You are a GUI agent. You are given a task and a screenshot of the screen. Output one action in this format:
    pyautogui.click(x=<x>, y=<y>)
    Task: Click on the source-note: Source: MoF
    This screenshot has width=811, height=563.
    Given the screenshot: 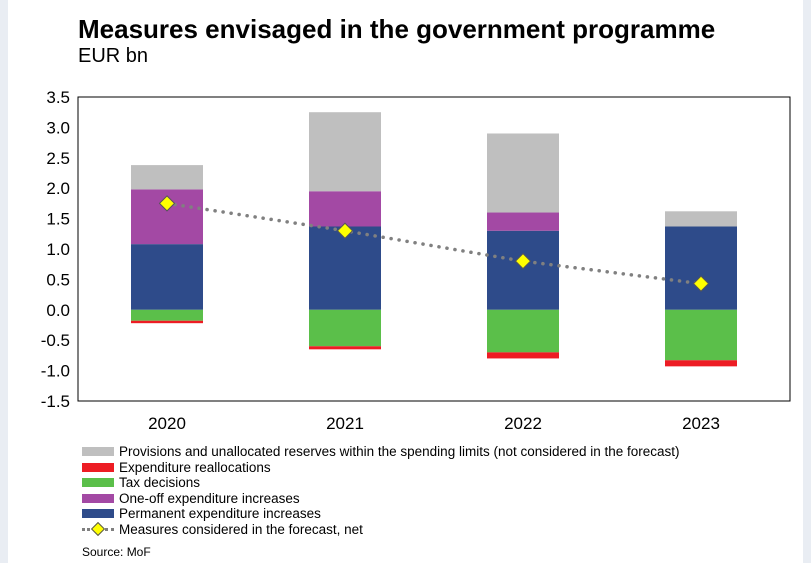 What is the action you would take?
    pyautogui.click(x=116, y=552)
    